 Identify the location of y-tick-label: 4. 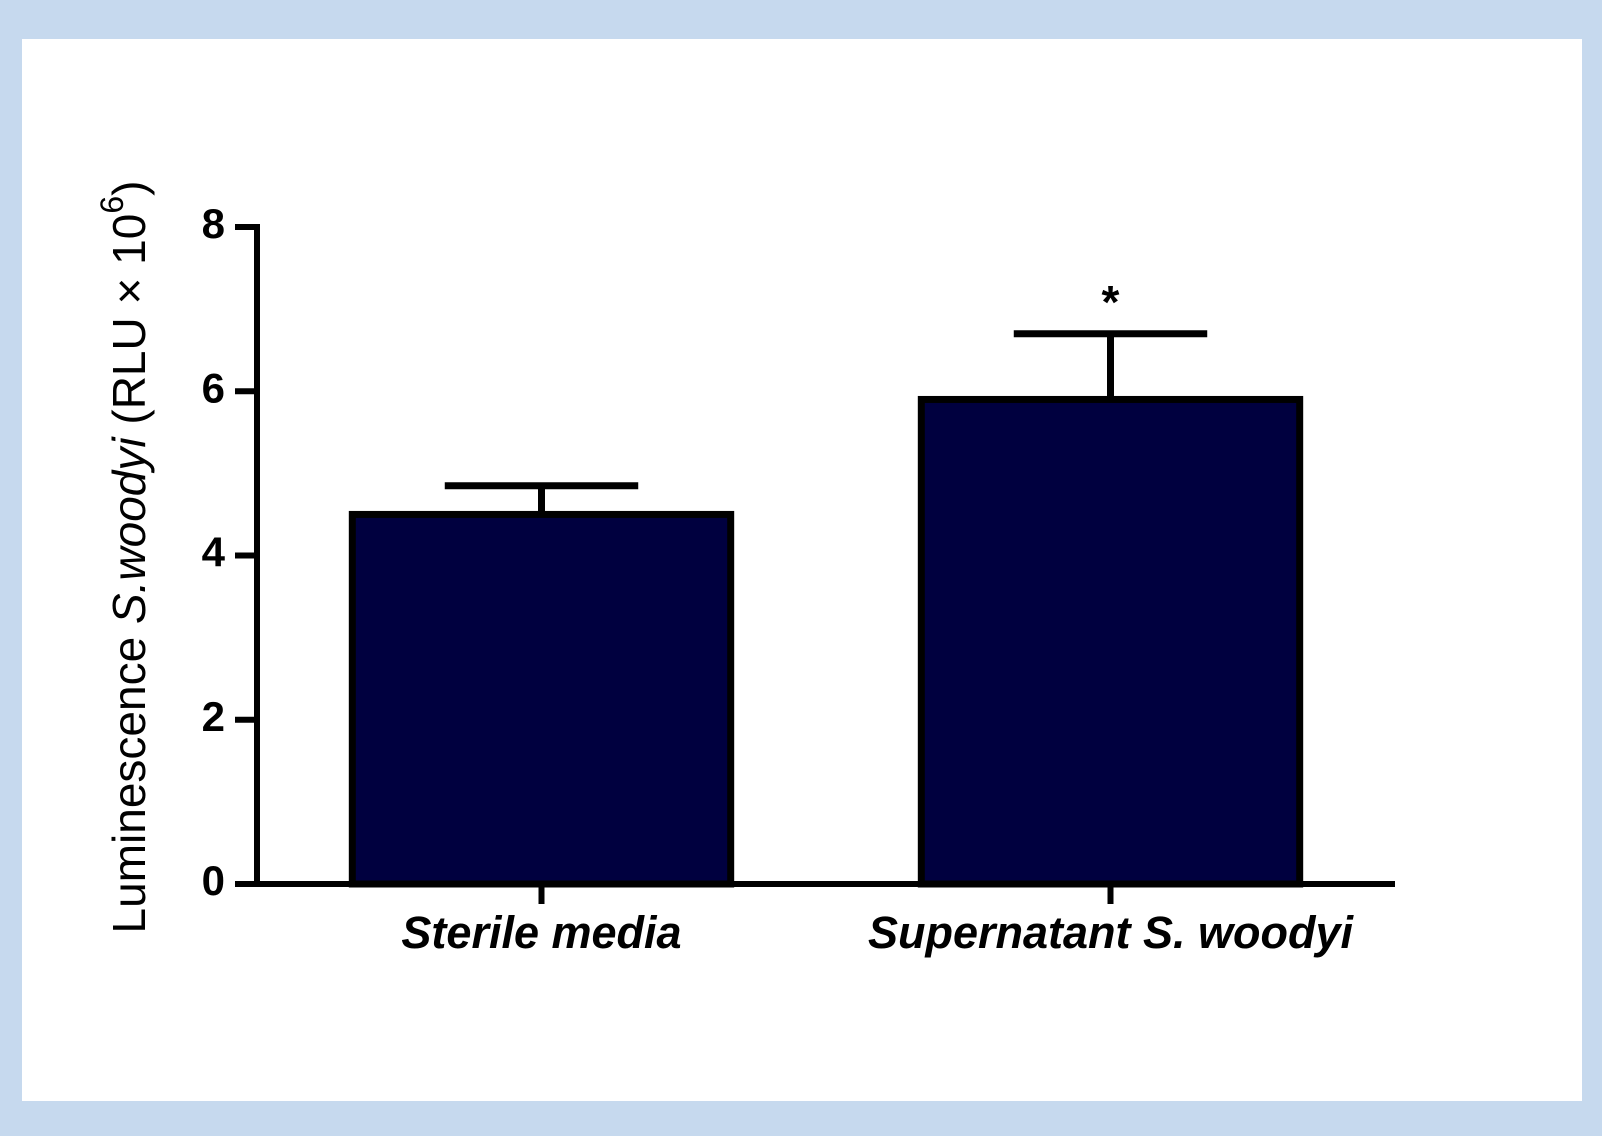
(214, 552).